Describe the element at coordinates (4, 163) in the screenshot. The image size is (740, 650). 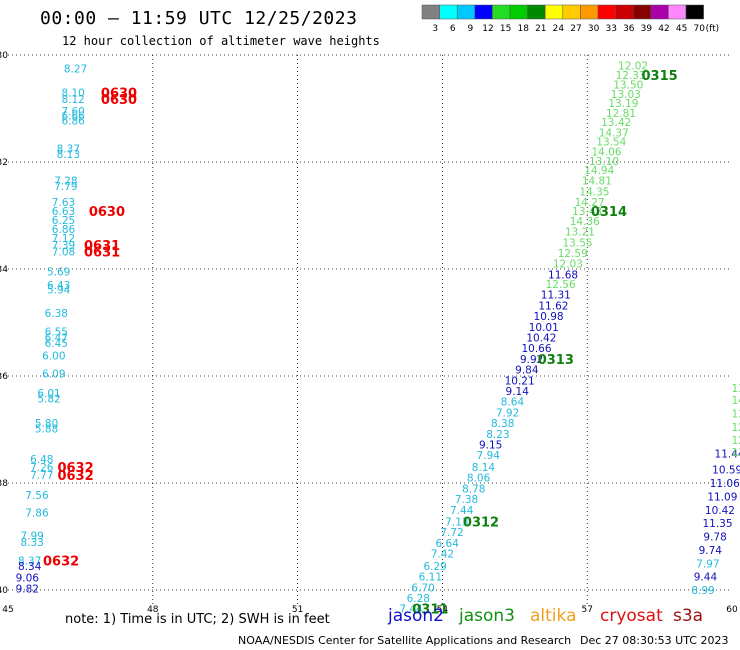
I see `y-tick-label: -32` at that location.